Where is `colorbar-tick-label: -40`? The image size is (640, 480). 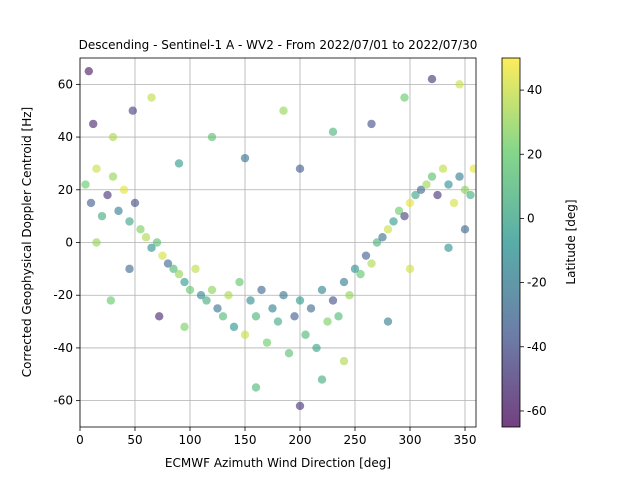 colorbar-tick-label: -40 is located at coordinates (537, 347).